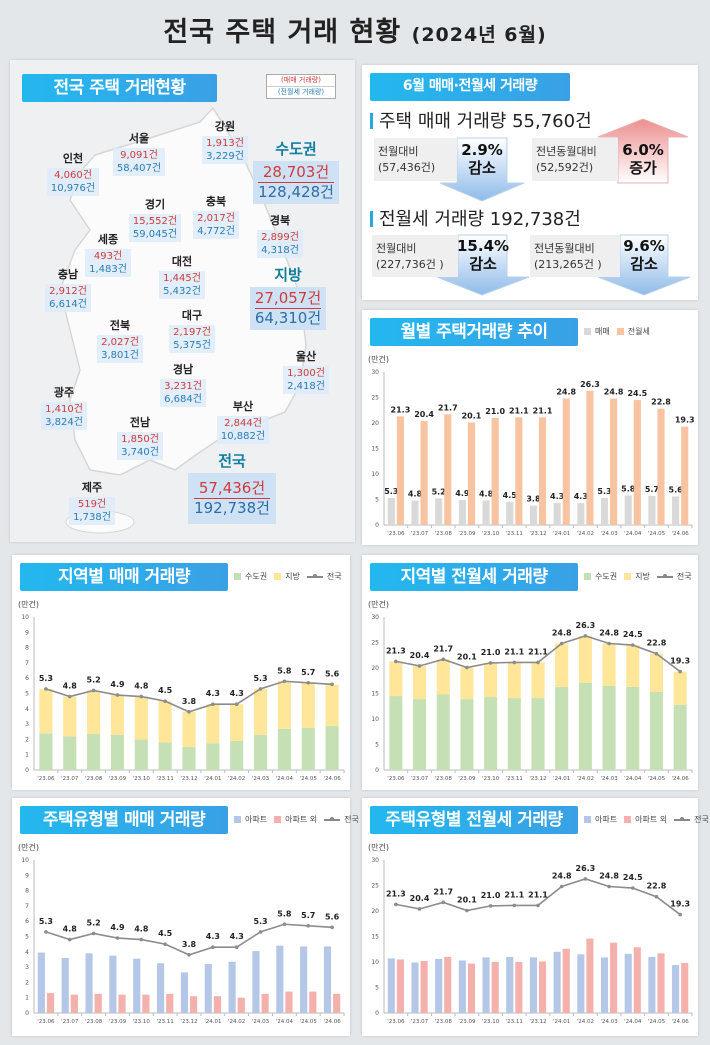 Image resolution: width=710 pixels, height=1045 pixels. What do you see at coordinates (479, 35) in the screenshot?
I see `title-sub: (2024년 6월)` at bounding box center [479, 35].